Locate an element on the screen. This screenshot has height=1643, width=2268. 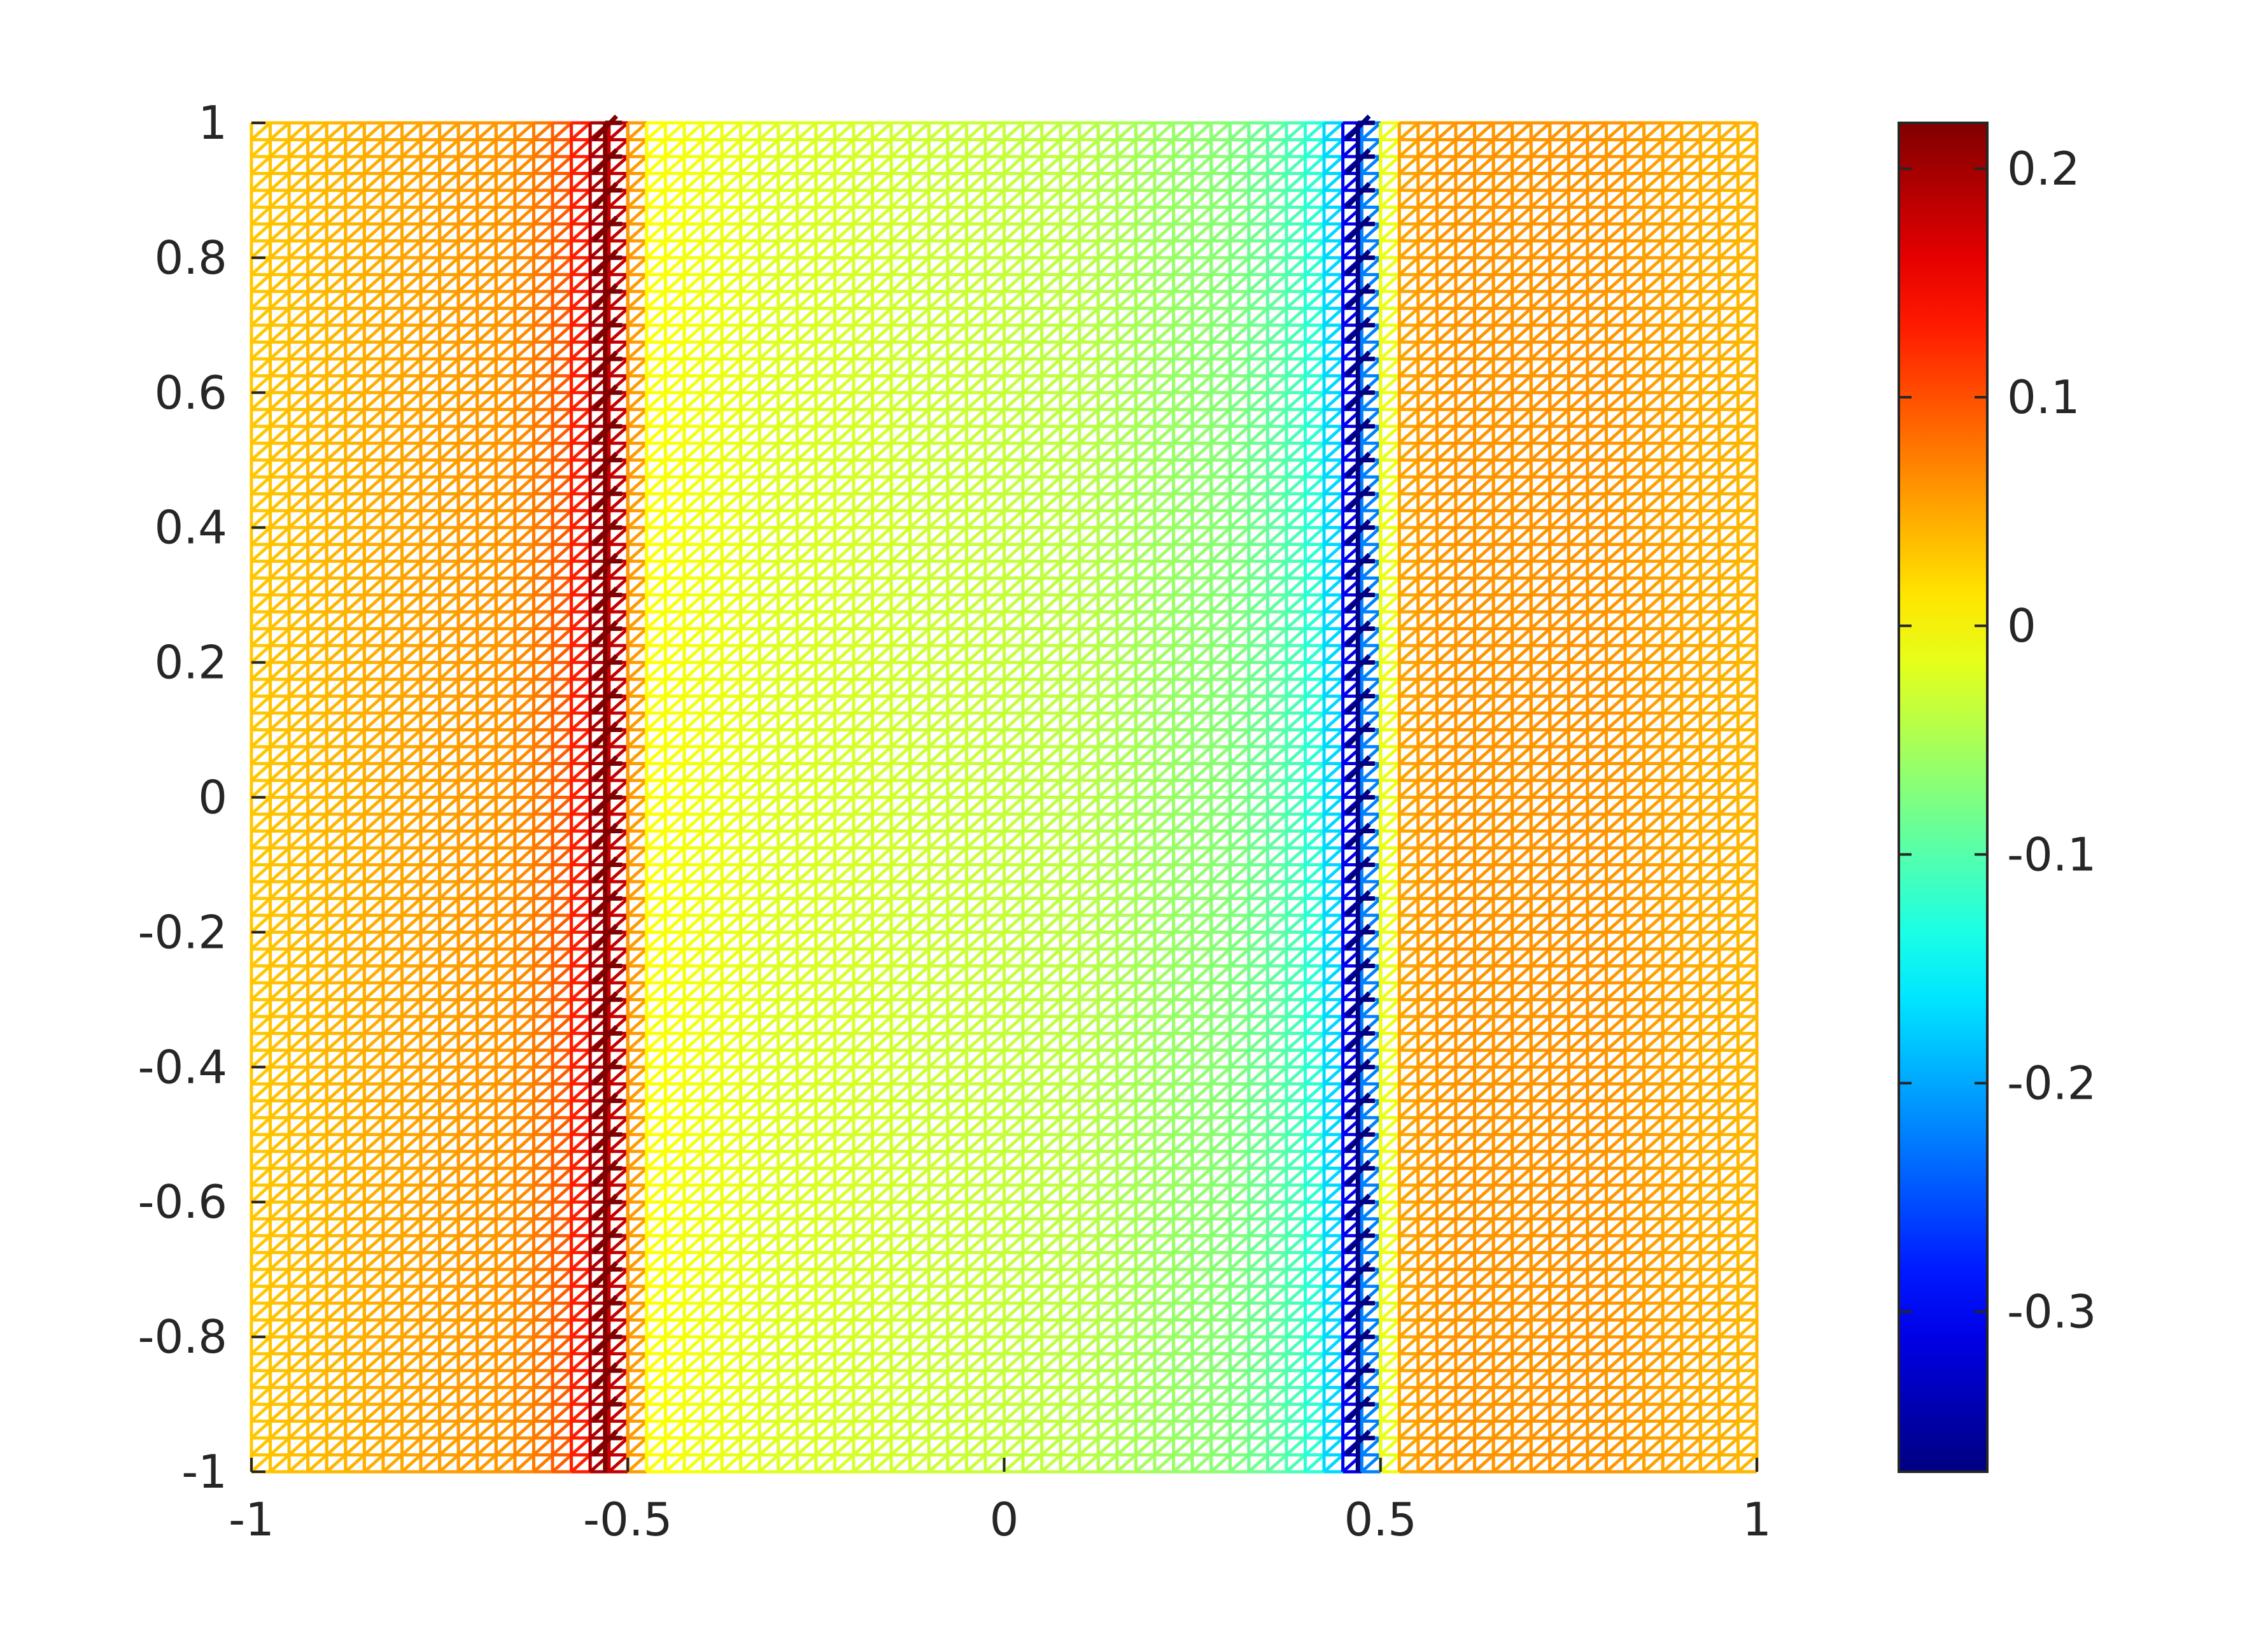
colorbar-tick-label: 0 is located at coordinates (2021, 625).